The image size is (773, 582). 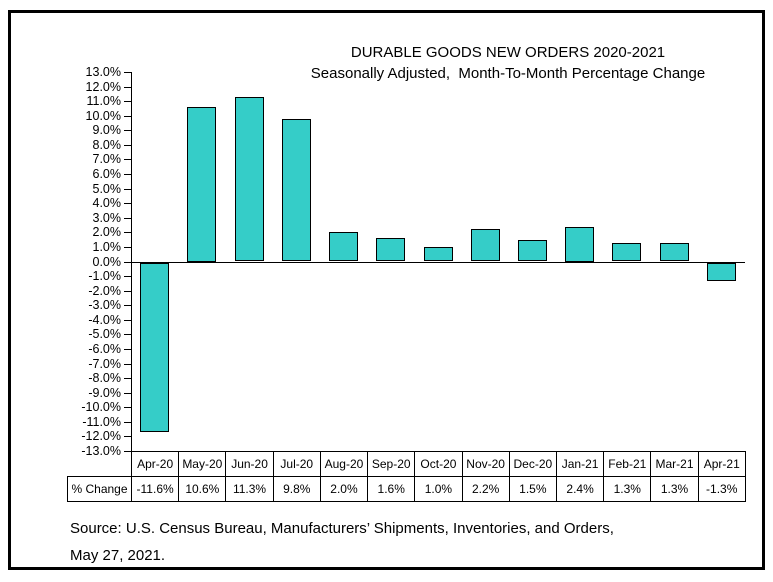 I want to click on y-axis-label: 7.0%, so click(x=107, y=159).